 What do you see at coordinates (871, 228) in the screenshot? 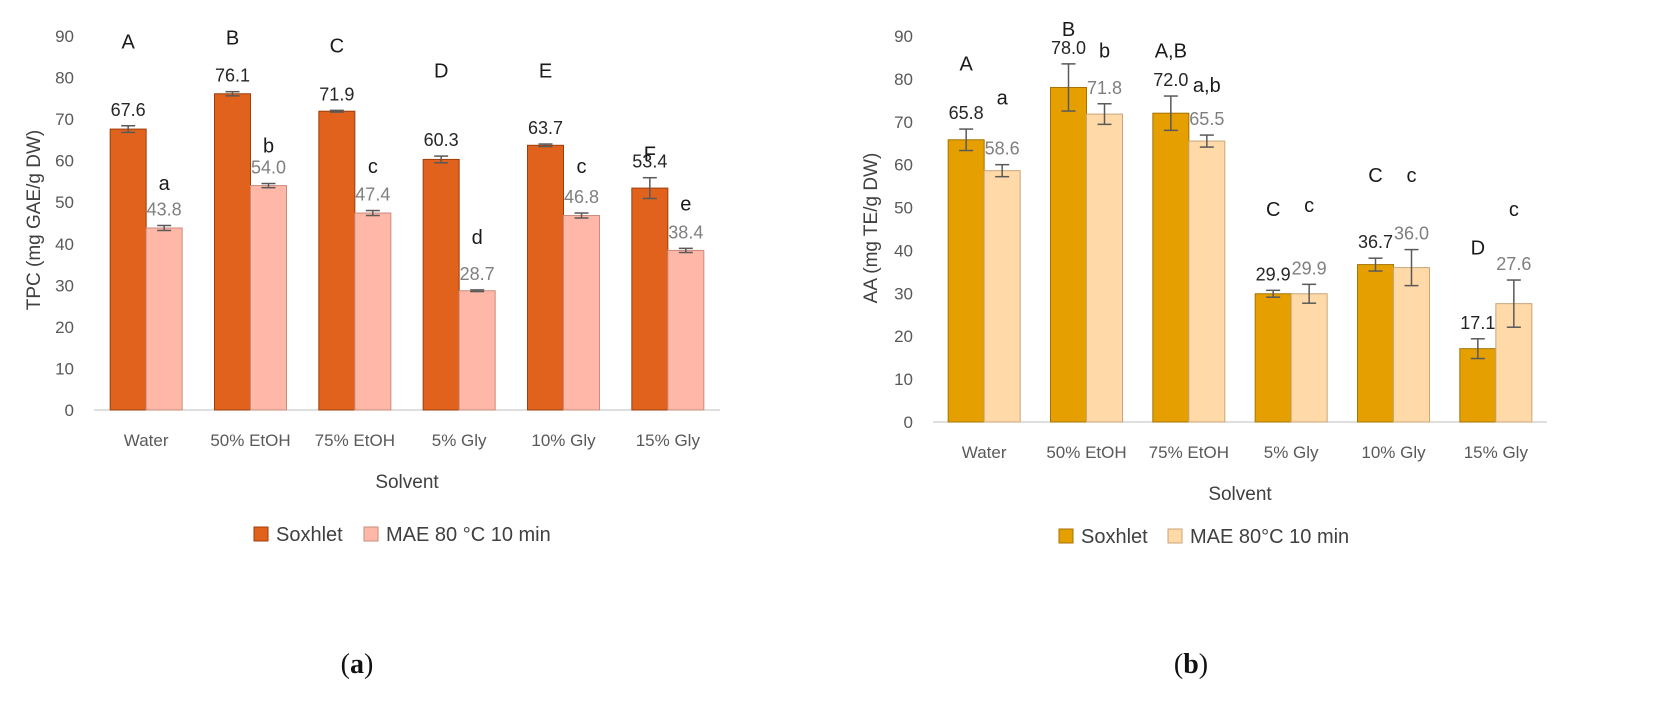
I see `y-axis-title-b: AA (mg TE/g DW)` at bounding box center [871, 228].